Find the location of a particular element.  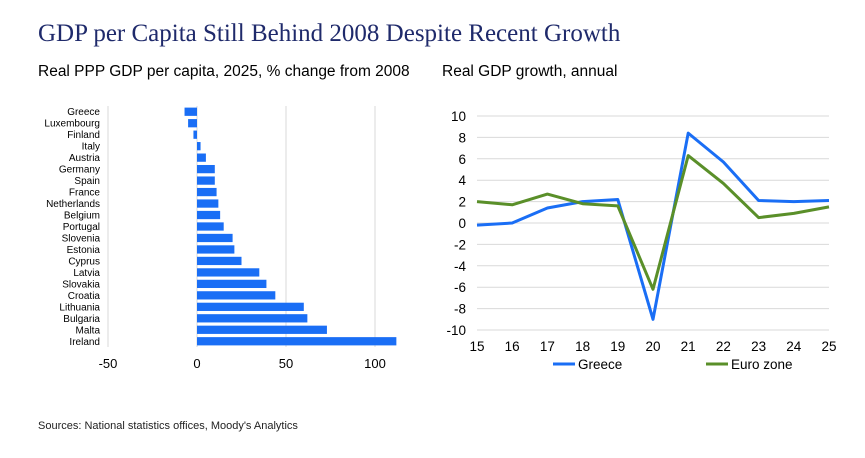

bar-estonia is located at coordinates (216, 249).